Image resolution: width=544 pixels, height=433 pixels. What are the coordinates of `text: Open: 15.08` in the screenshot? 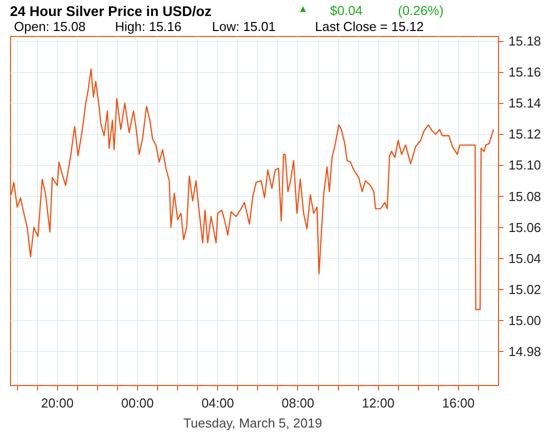 It's located at (50, 27).